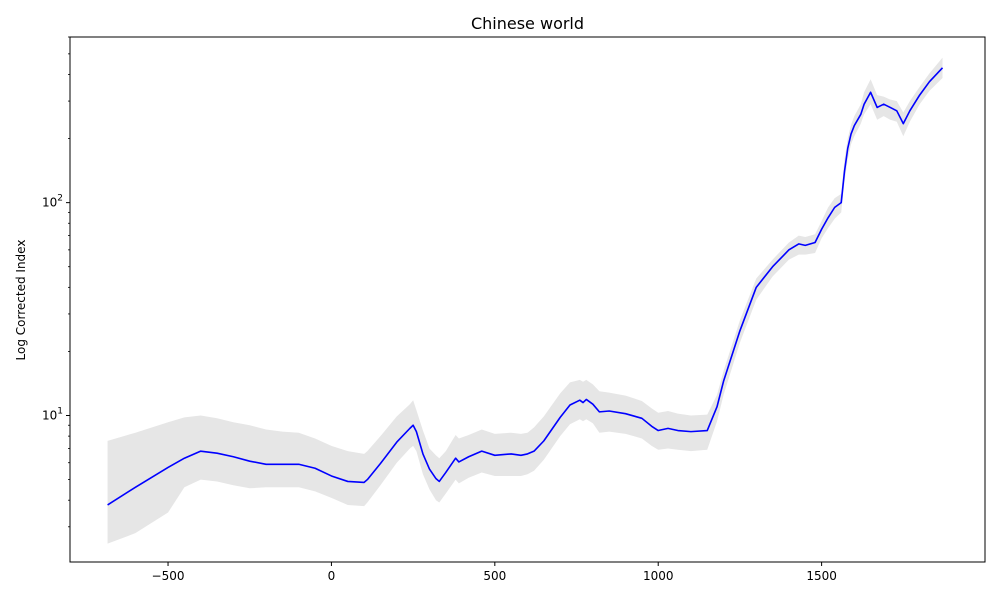 The height and width of the screenshot is (604, 1000). Describe the element at coordinates (52, 414) in the screenshot. I see `y-tick-label: 10¹` at that location.